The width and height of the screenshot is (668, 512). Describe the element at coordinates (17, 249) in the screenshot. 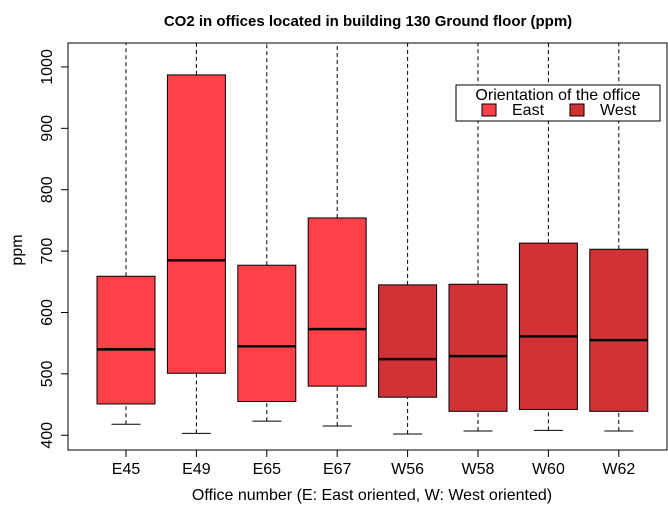

I see `y-axis-label: ppm` at that location.